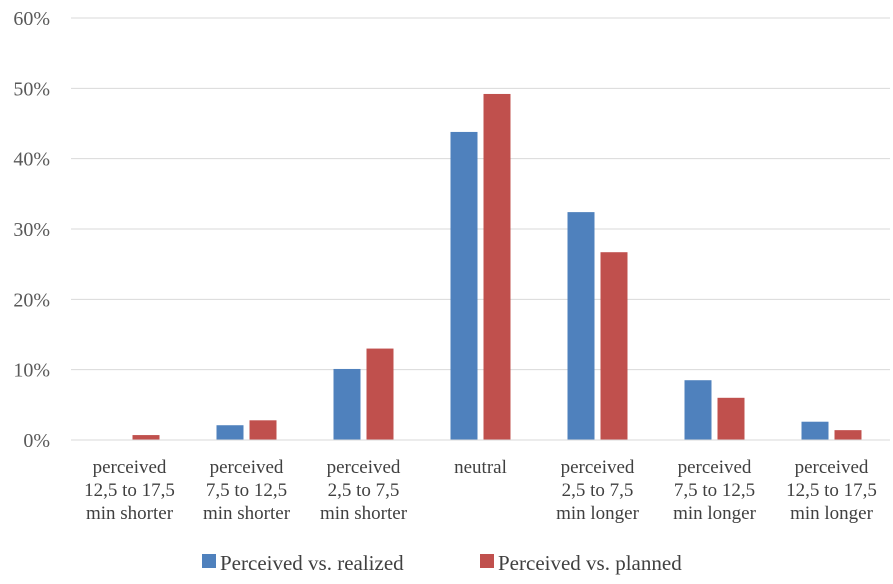  I want to click on x-category-label: perceived 12,5 to 17,5 min shorter, so click(129, 490).